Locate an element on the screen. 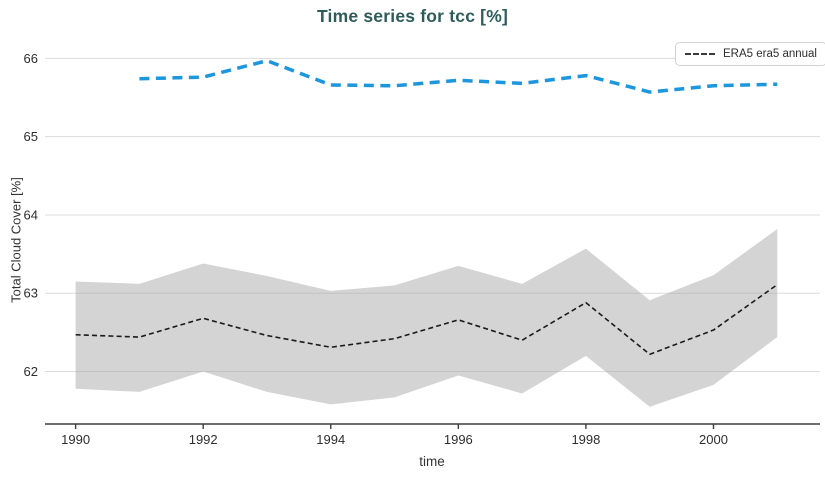 The height and width of the screenshot is (478, 825). legend-item-label: ERA5 era5 annual is located at coordinates (770, 54).